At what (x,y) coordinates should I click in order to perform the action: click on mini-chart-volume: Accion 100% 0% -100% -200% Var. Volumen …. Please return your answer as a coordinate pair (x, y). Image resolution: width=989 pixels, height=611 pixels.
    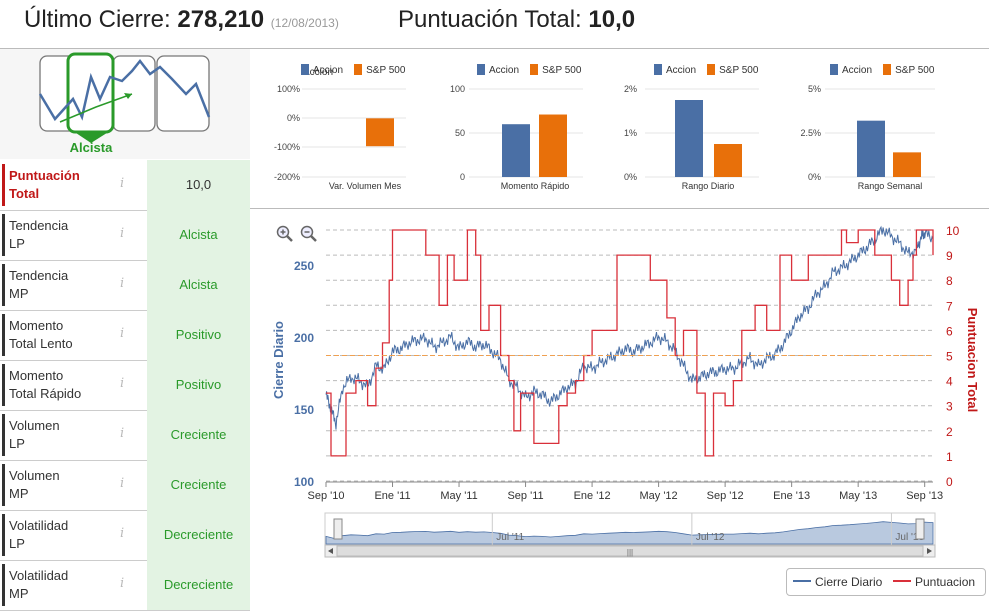
    Looking at the image, I should click on (340, 129).